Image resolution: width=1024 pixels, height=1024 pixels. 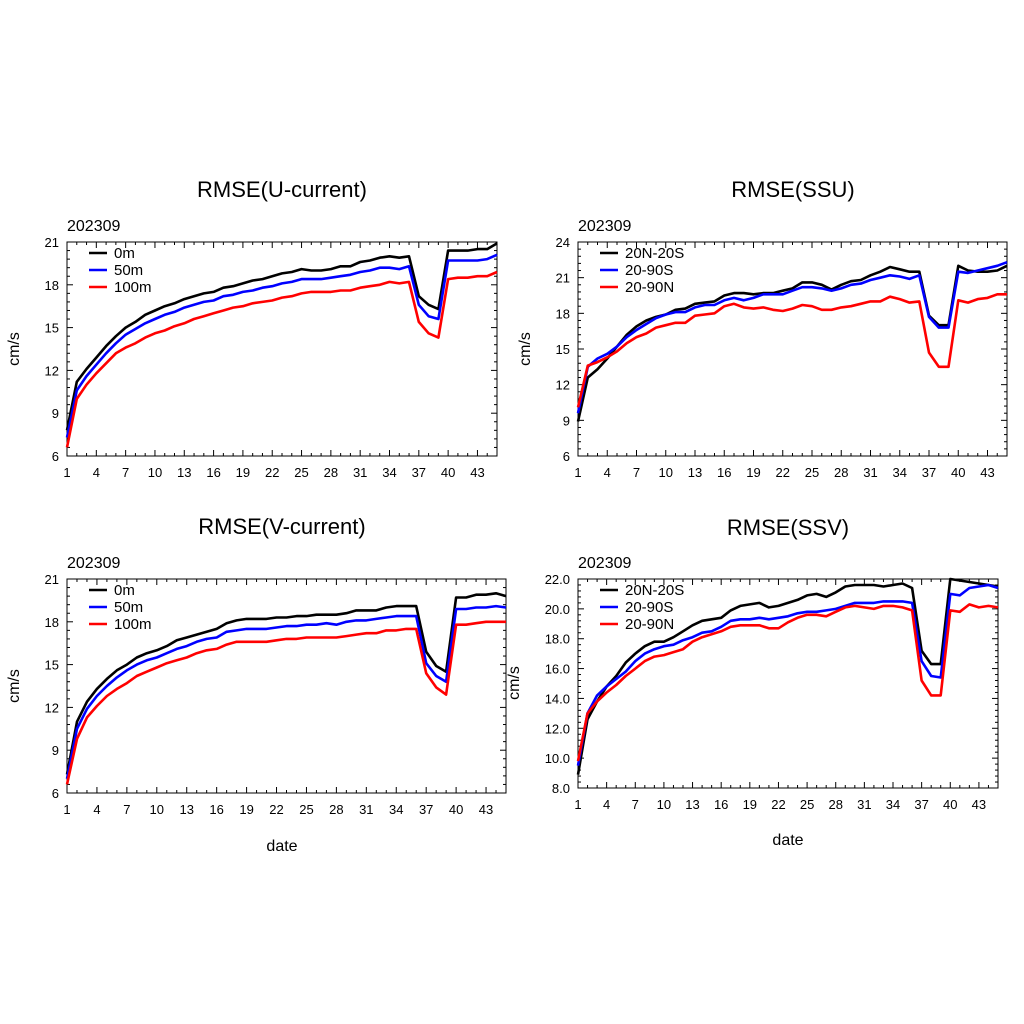 What do you see at coordinates (557, 639) in the screenshot?
I see `y-tick-label: 18.0` at bounding box center [557, 639].